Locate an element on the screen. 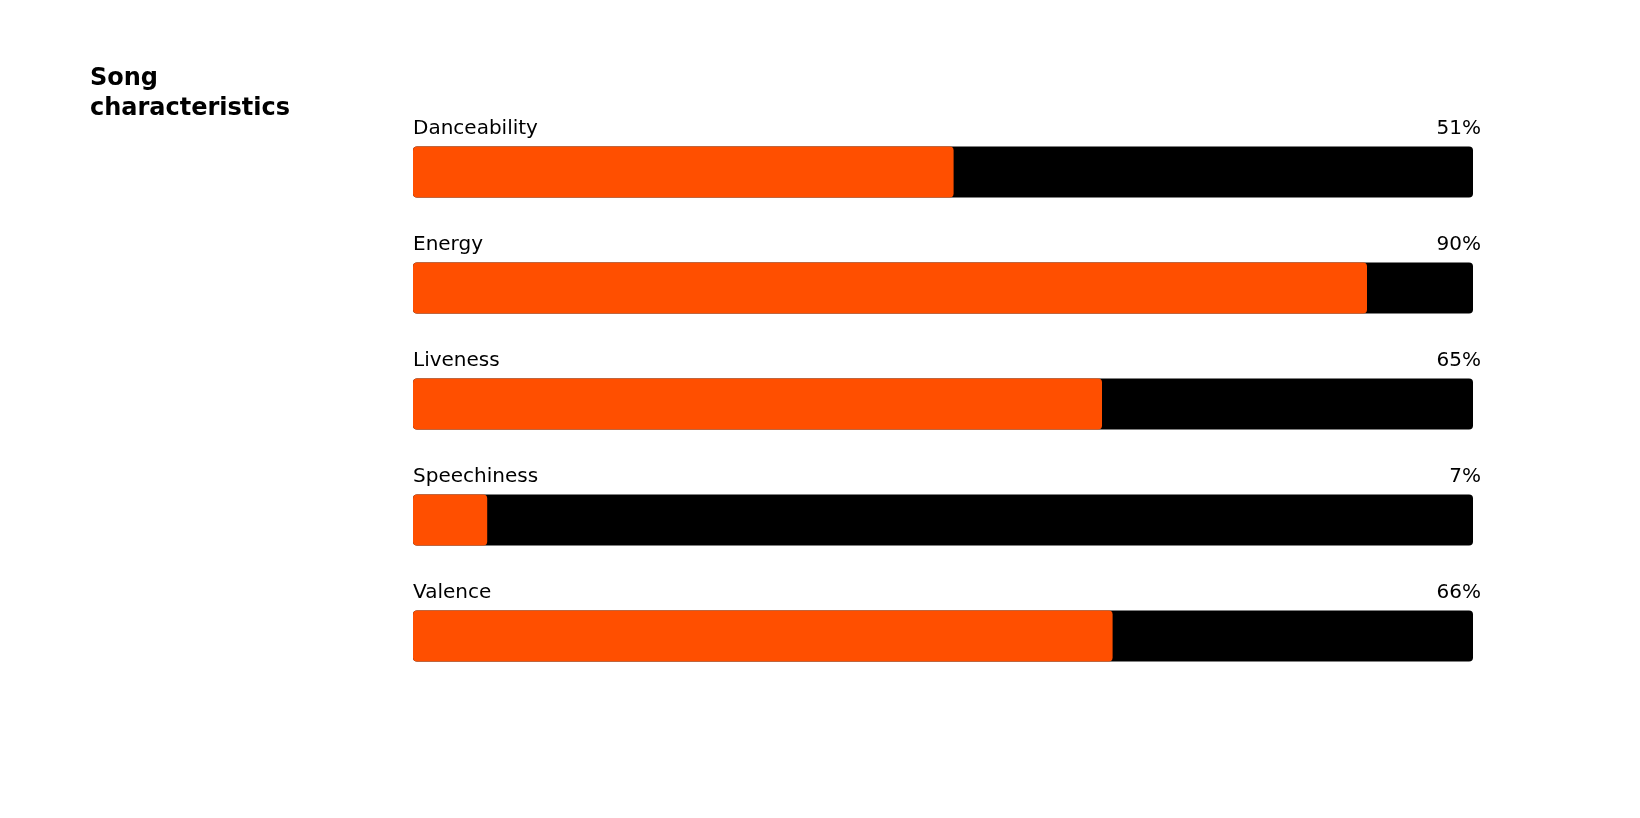 This screenshot has height=818, width=1640. y-tick-label: Danceability is located at coordinates (476, 126).